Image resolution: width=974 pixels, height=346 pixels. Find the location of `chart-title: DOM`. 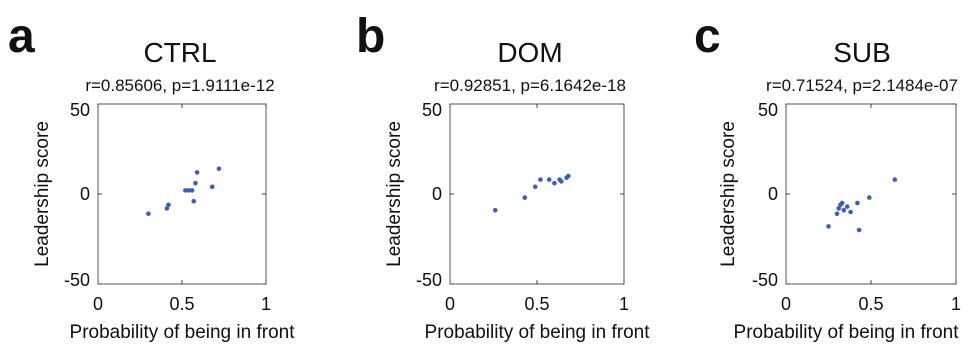

chart-title: DOM is located at coordinates (529, 52).